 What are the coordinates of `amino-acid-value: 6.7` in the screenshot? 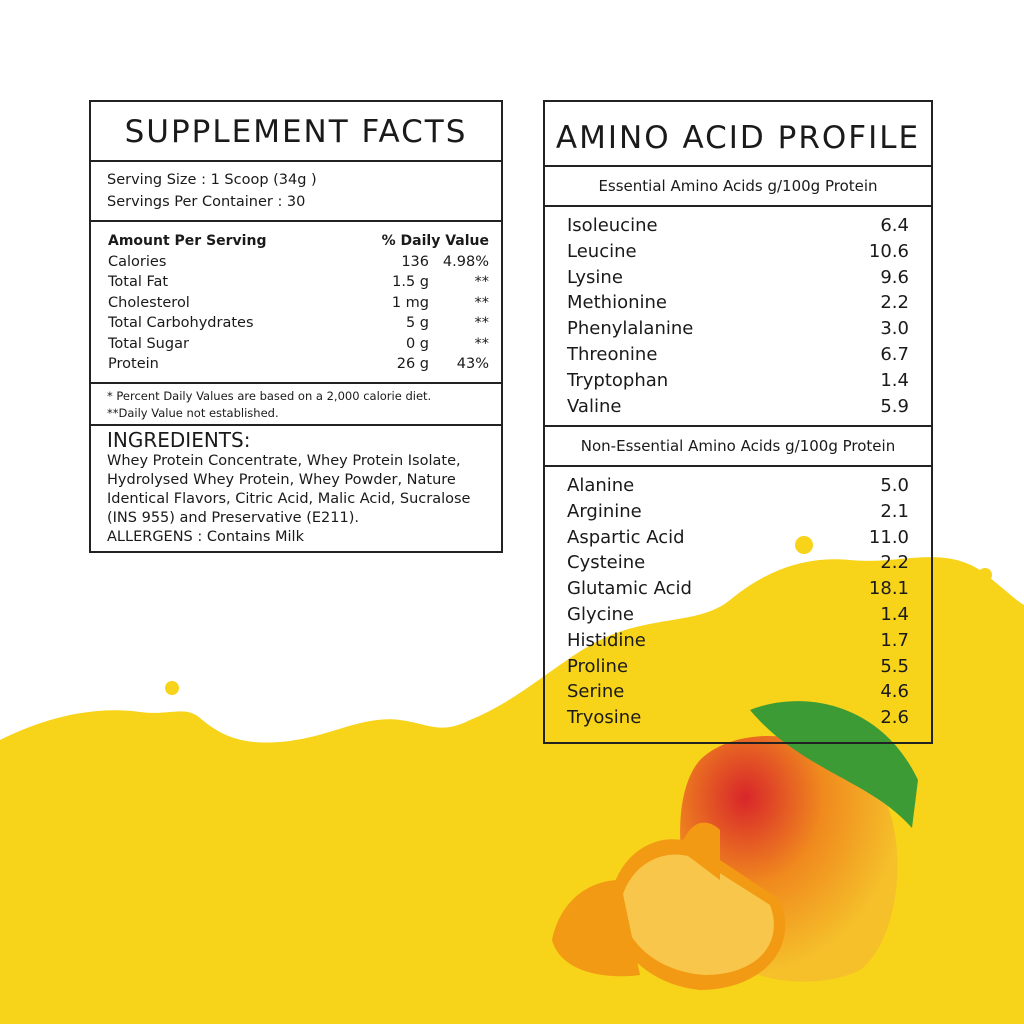 It's located at (894, 354).